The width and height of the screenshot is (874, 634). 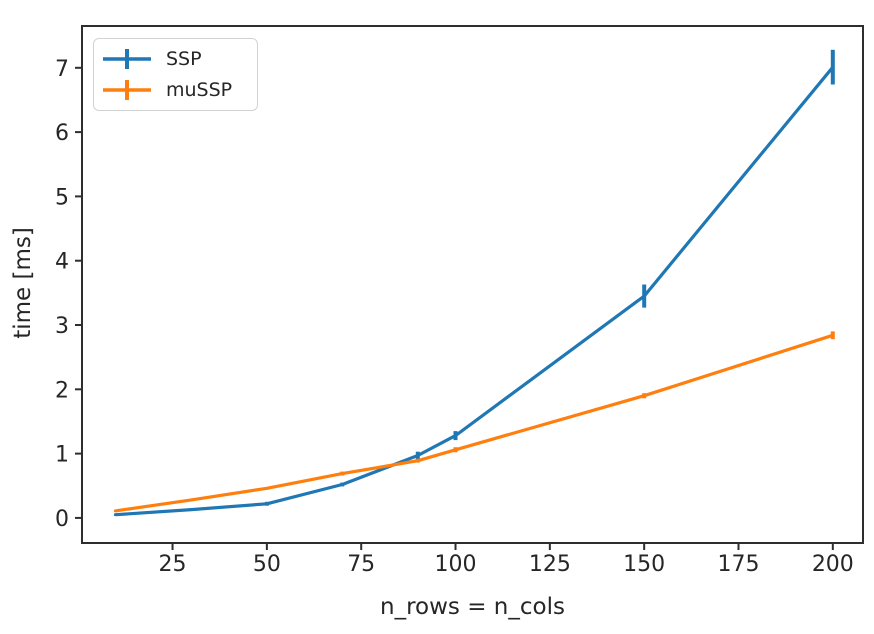 What do you see at coordinates (173, 564) in the screenshot?
I see `x-tick-label: 25` at bounding box center [173, 564].